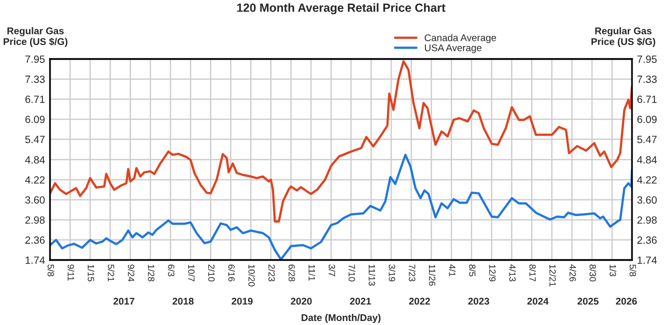  I want to click on x2-tick-label: 2019, so click(242, 301).